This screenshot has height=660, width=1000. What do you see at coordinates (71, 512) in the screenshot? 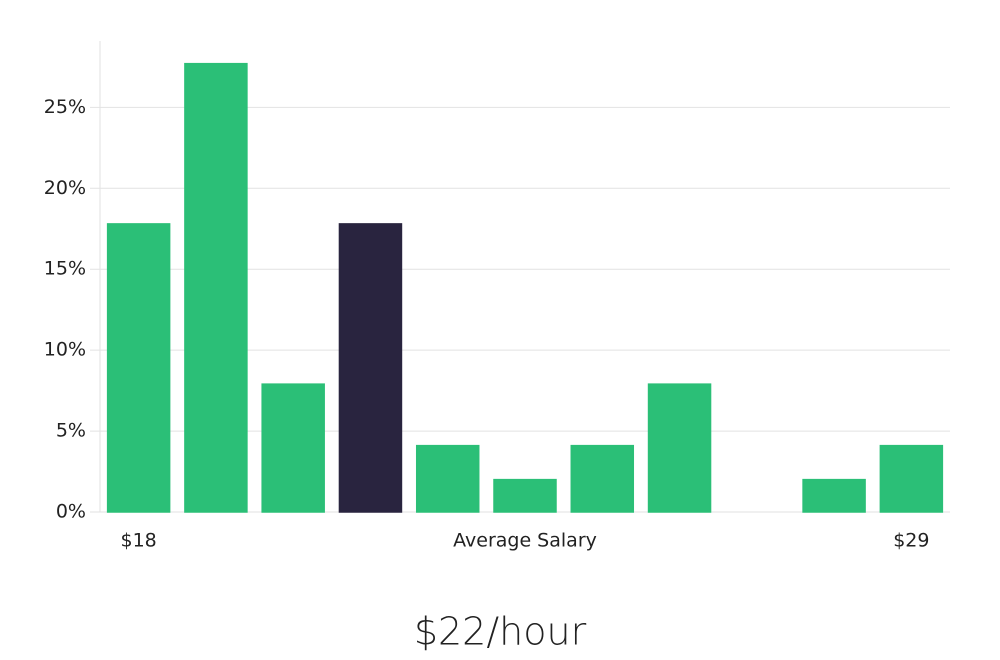
I see `y-tick-label: 0%` at bounding box center [71, 512].